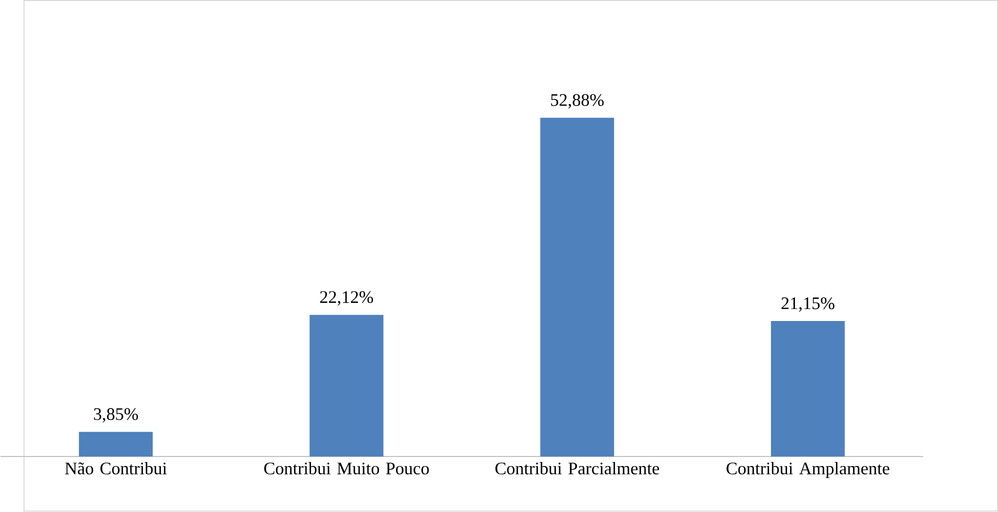  What do you see at coordinates (116, 468) in the screenshot?
I see `x-tick-label: Não Contribui` at bounding box center [116, 468].